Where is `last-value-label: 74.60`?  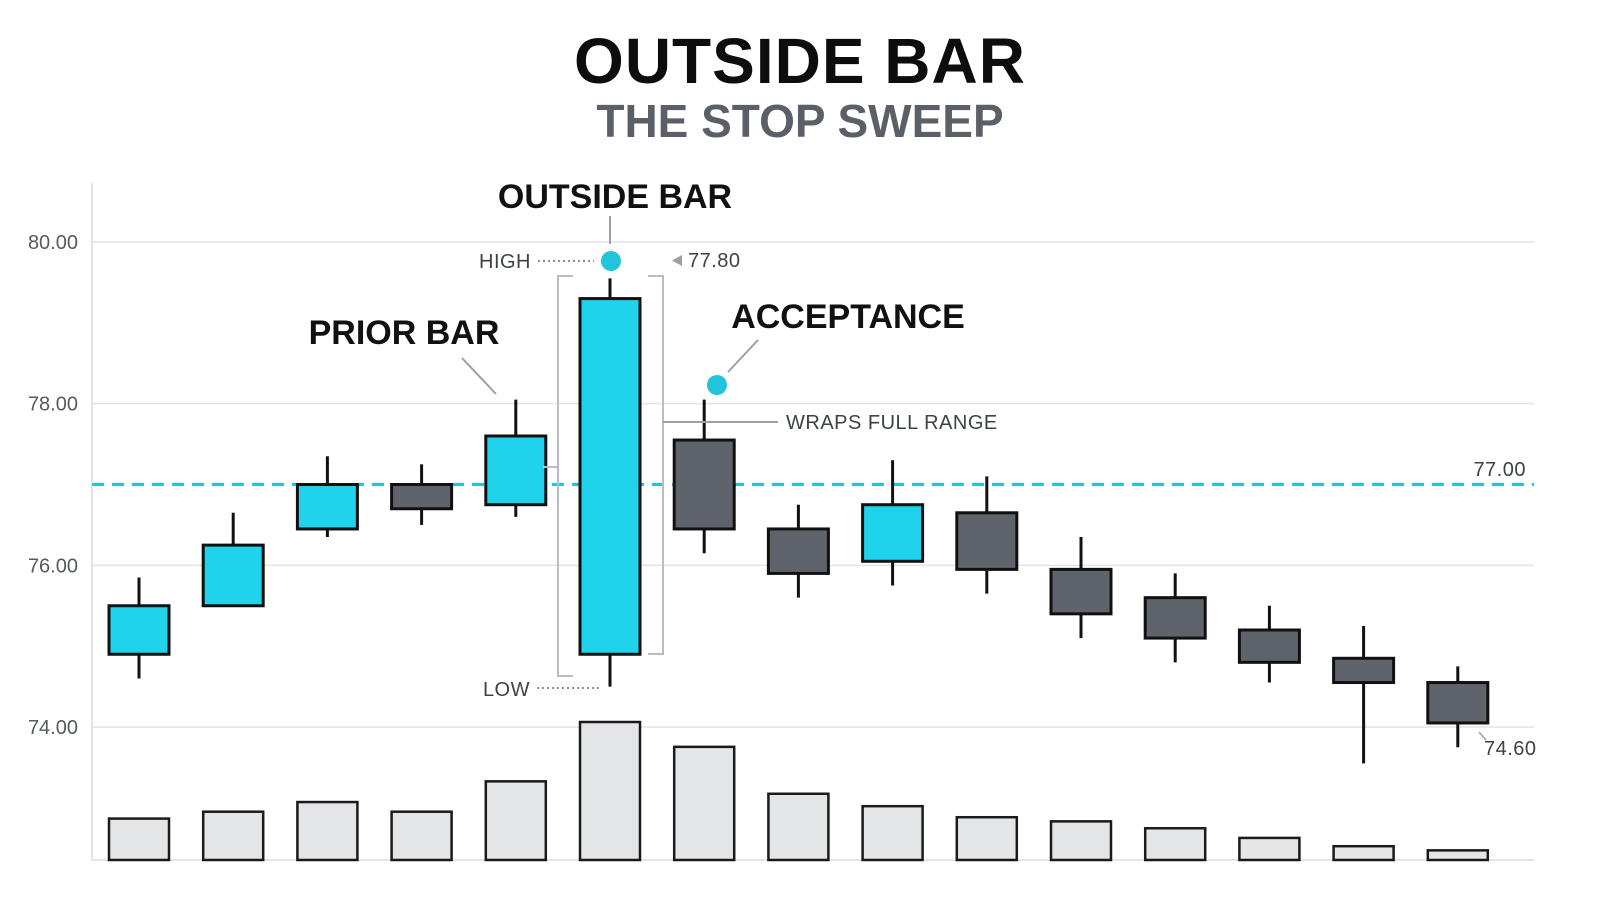
last-value-label: 74.60 is located at coordinates (1510, 749).